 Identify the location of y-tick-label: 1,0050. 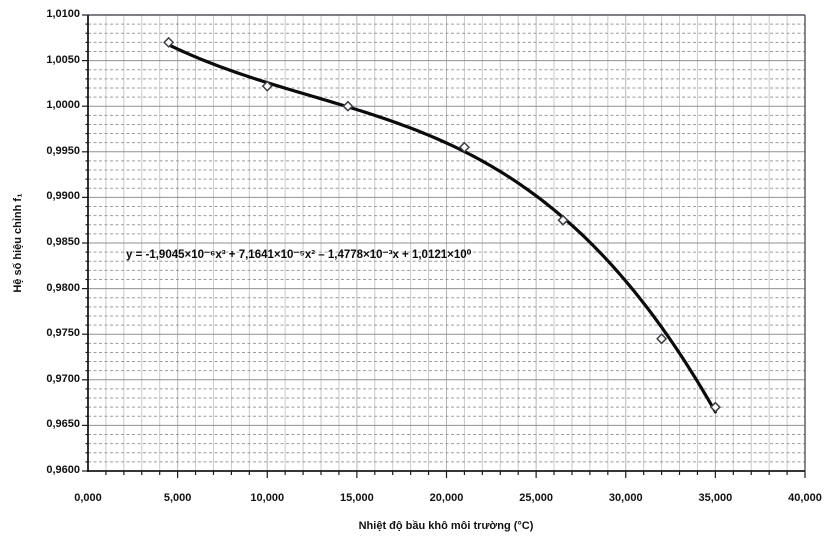
(63, 59).